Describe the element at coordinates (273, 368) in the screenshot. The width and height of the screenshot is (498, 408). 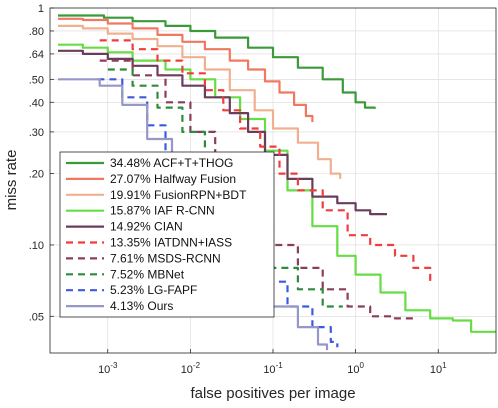
I see `x-tick-label: 10⁻¹` at that location.